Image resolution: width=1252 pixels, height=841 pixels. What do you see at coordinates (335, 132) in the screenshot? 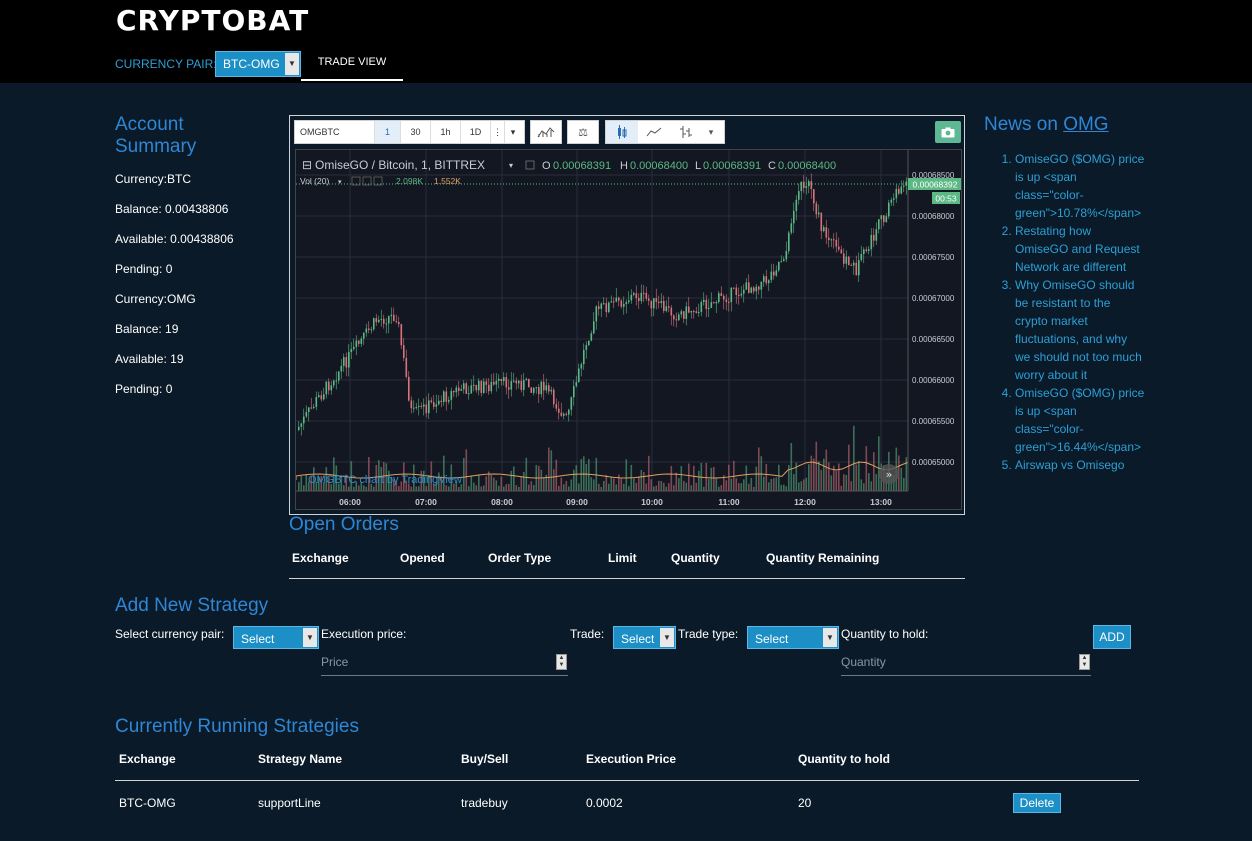
I see `tv-symbol-field: OMGBTC` at bounding box center [335, 132].